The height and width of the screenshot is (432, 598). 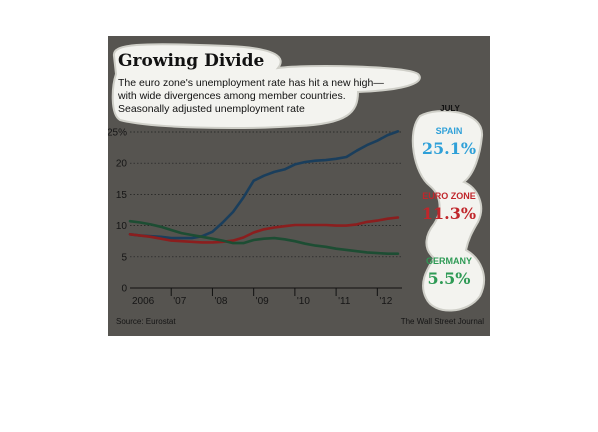 What do you see at coordinates (450, 108) in the screenshot?
I see `column-header: JULY` at bounding box center [450, 108].